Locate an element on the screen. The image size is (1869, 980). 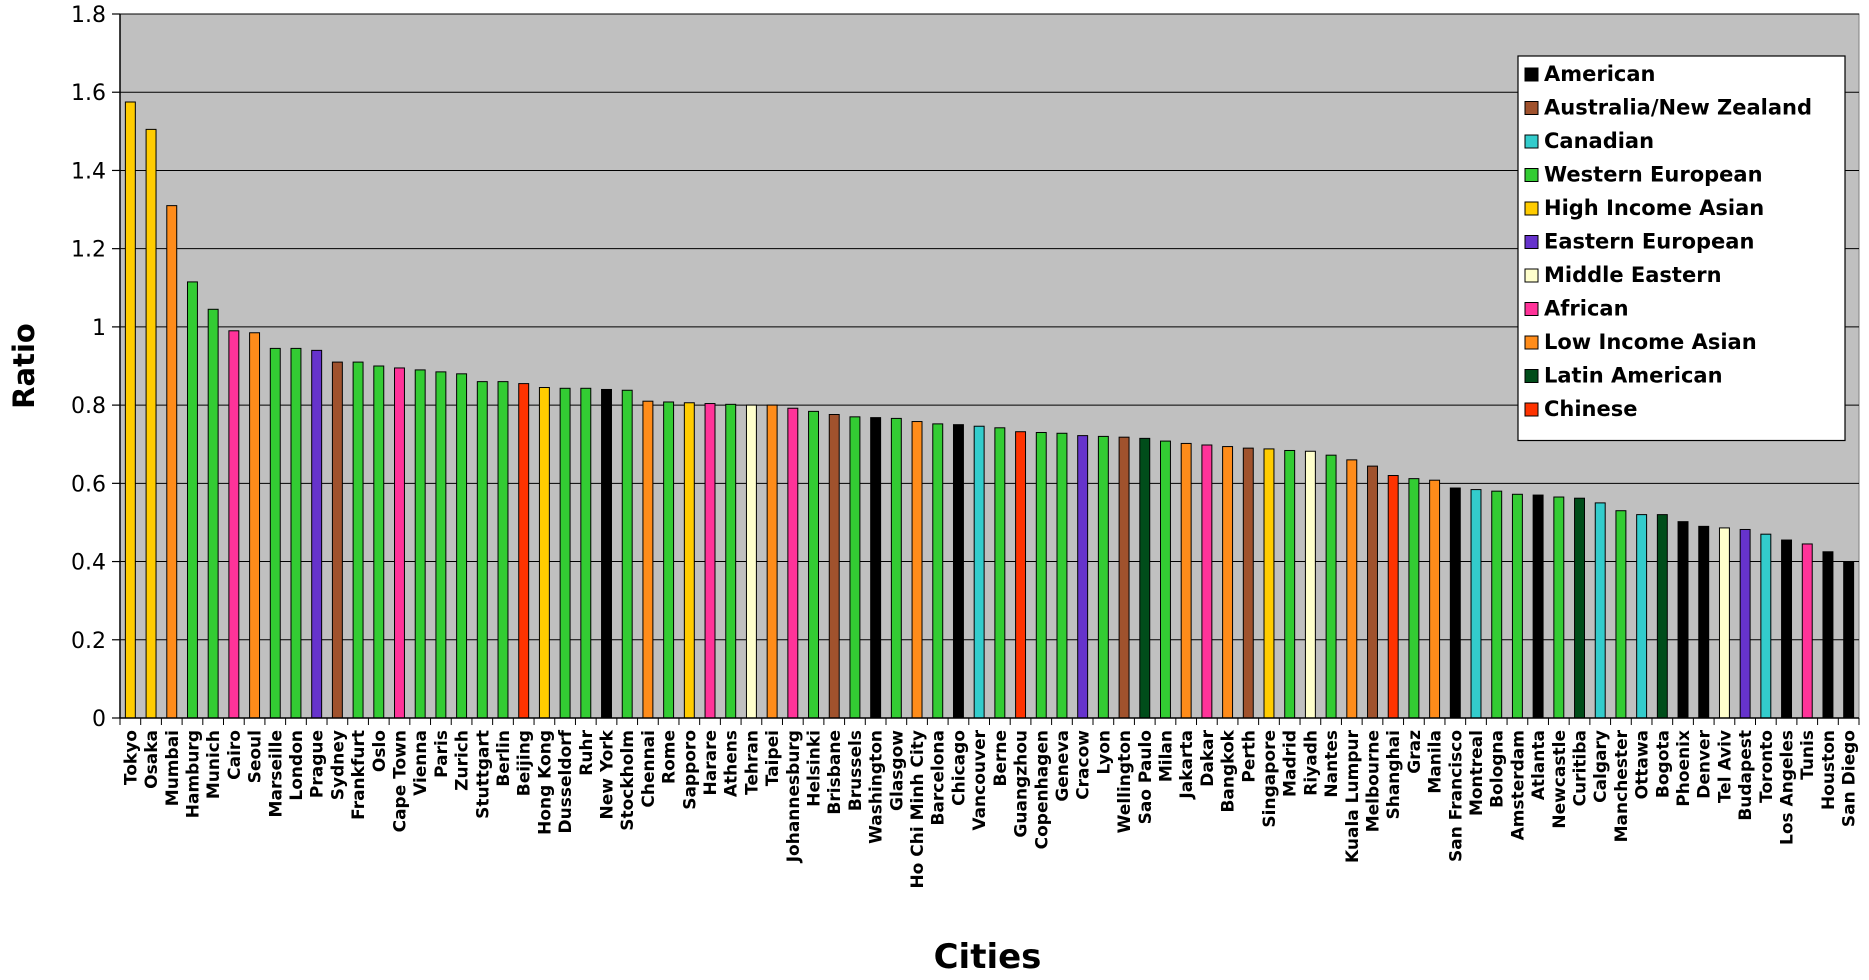
y-tick-label: 1.2 is located at coordinates (88, 250).